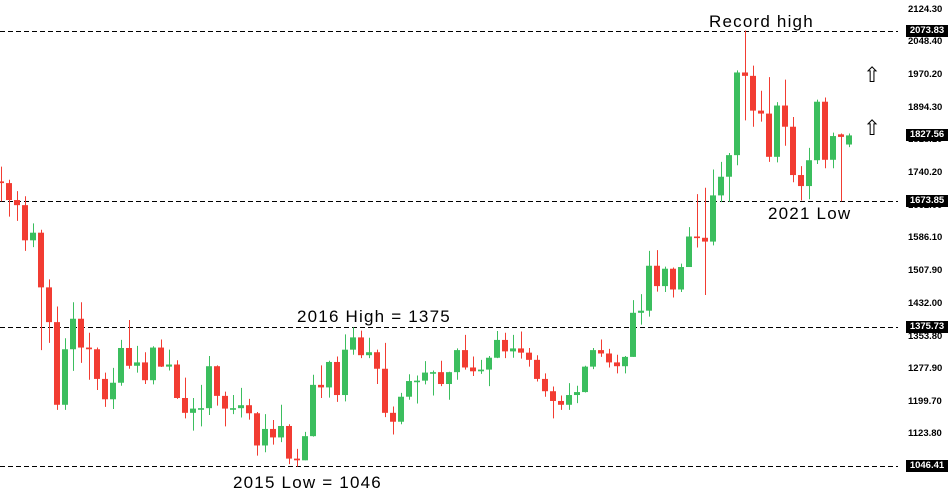  What do you see at coordinates (925, 434) in the screenshot?
I see `y-axis-tick-label: 1123.80` at bounding box center [925, 434].